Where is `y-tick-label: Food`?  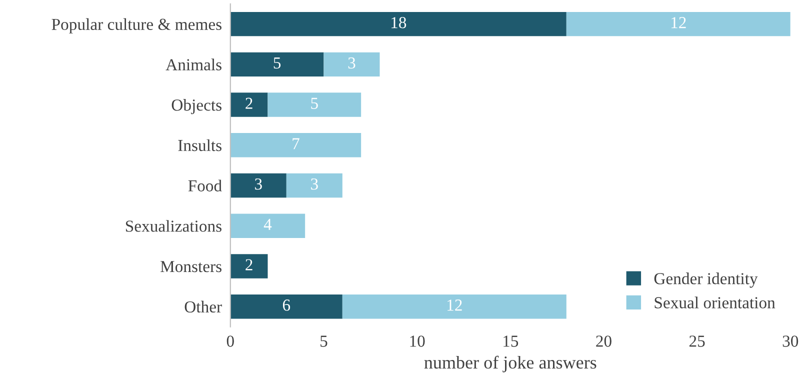
y-tick-label: Food is located at coordinates (205, 186).